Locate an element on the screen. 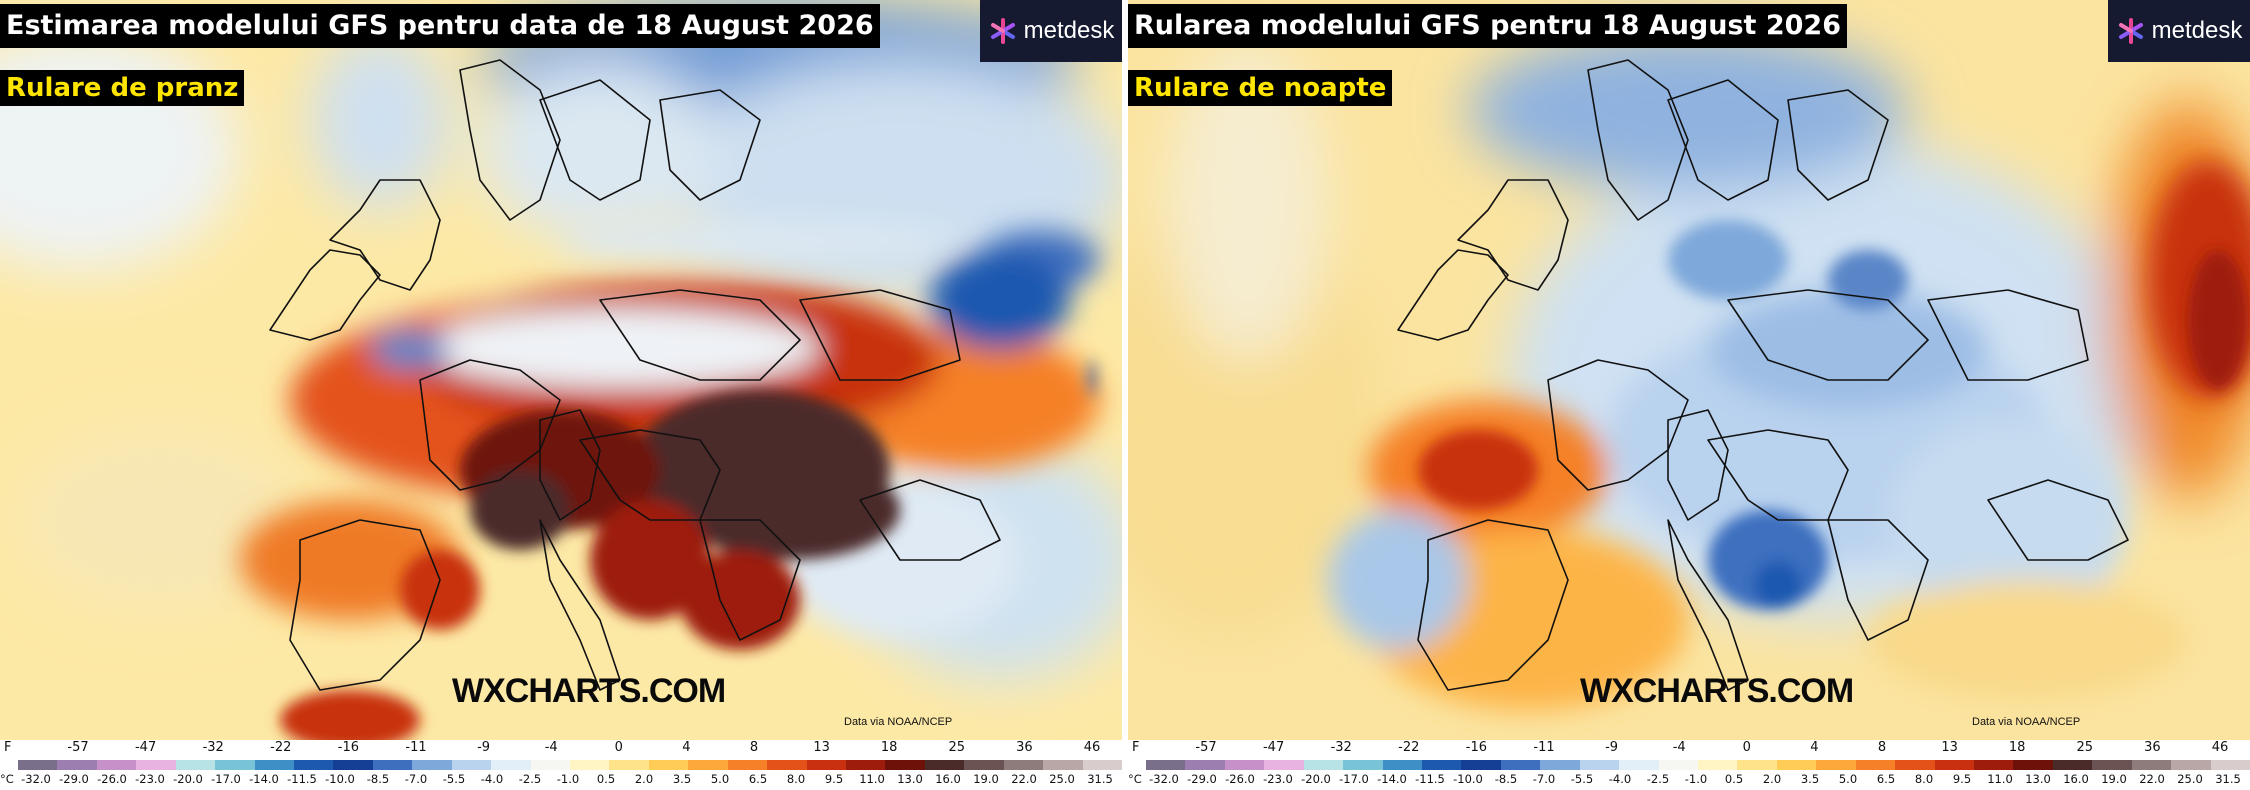  legend-c-tick: 6.5 is located at coordinates (1886, 779).